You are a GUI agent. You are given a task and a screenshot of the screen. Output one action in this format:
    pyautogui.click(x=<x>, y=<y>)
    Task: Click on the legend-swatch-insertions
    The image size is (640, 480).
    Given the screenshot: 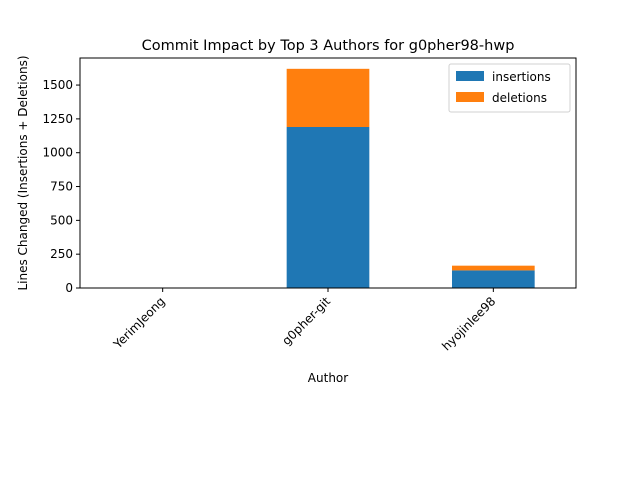 What is the action you would take?
    pyautogui.click(x=470, y=76)
    